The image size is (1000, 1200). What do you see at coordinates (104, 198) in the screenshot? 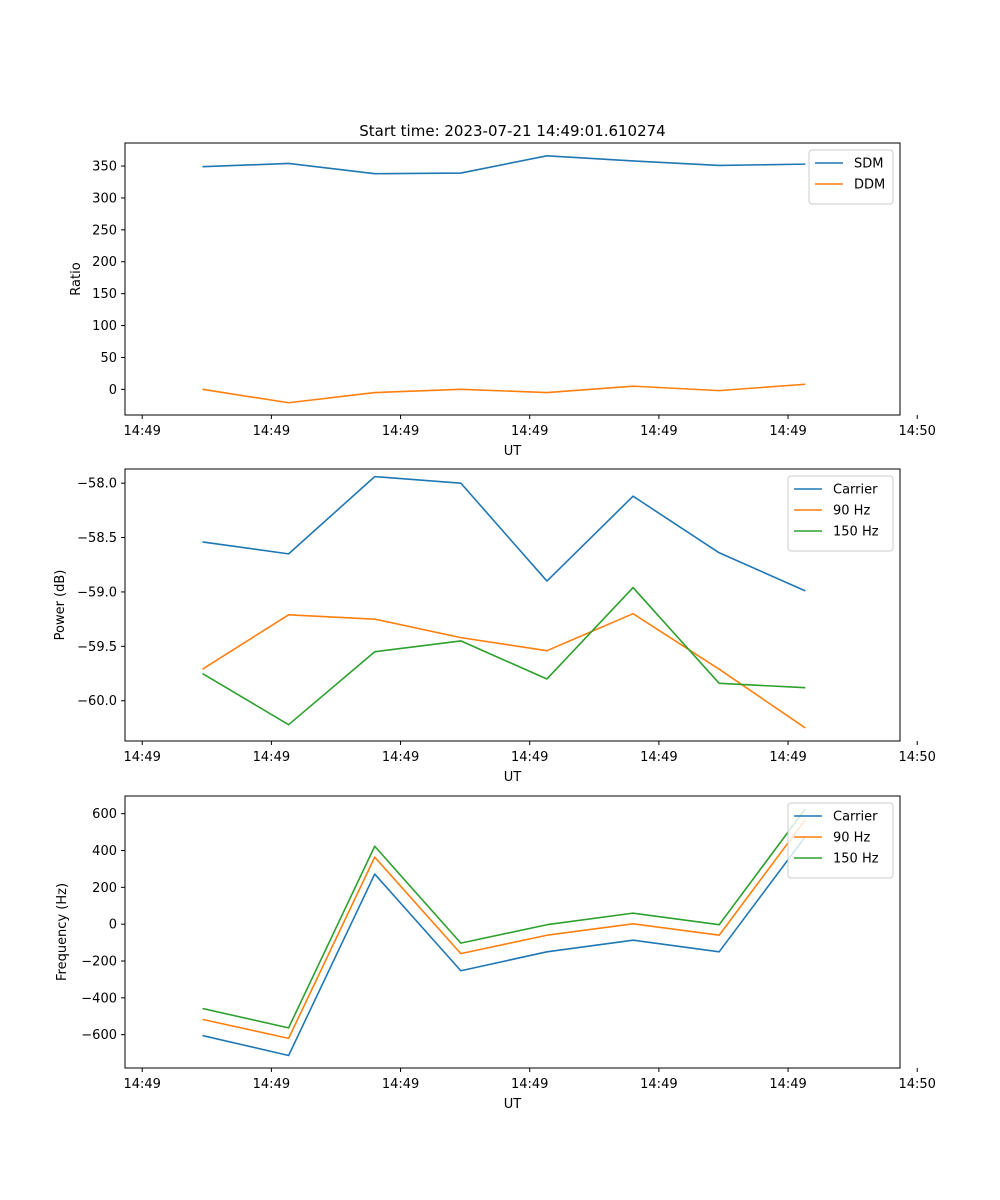
I see `ratio-y-tick-label: 300` at bounding box center [104, 198].